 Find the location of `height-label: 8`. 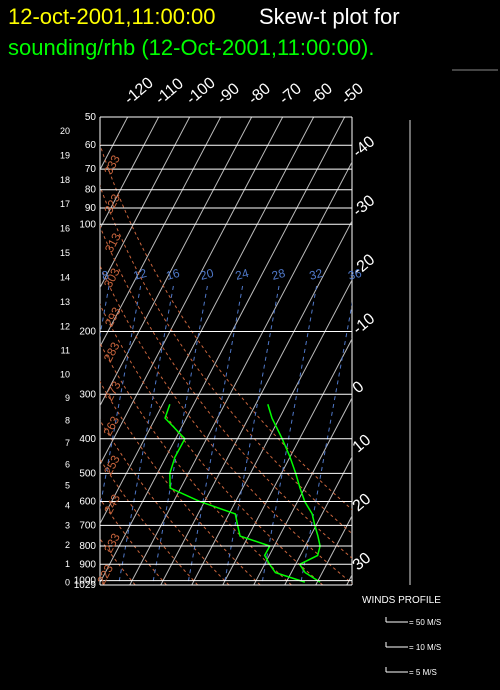

height-label: 8 is located at coordinates (67, 421).